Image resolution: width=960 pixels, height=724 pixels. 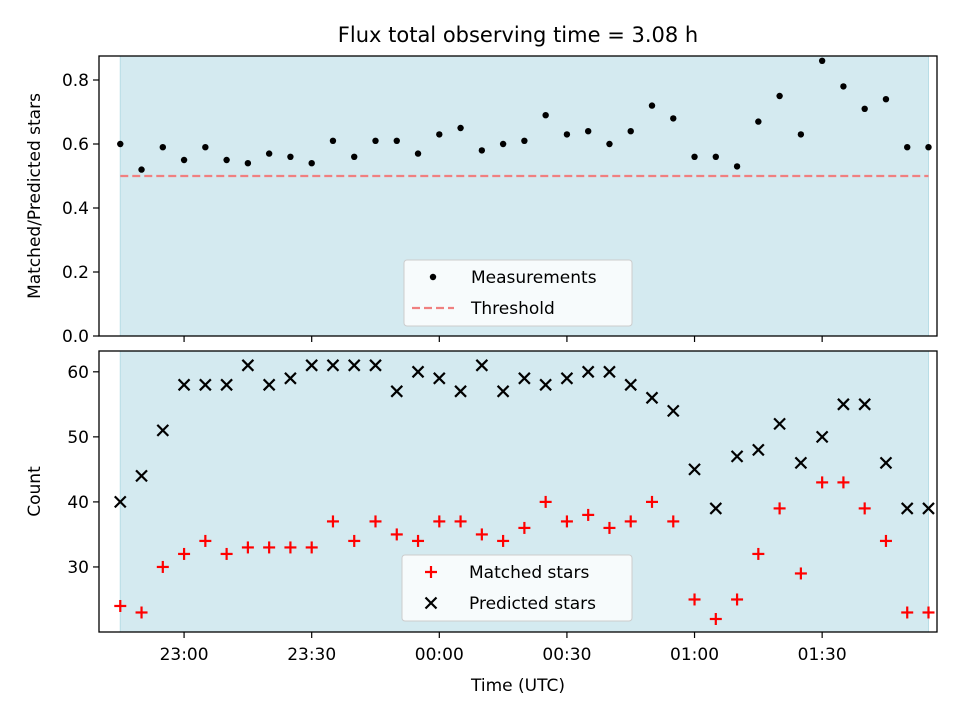 What do you see at coordinates (78, 373) in the screenshot?
I see `y-tick-label: 60` at bounding box center [78, 373].